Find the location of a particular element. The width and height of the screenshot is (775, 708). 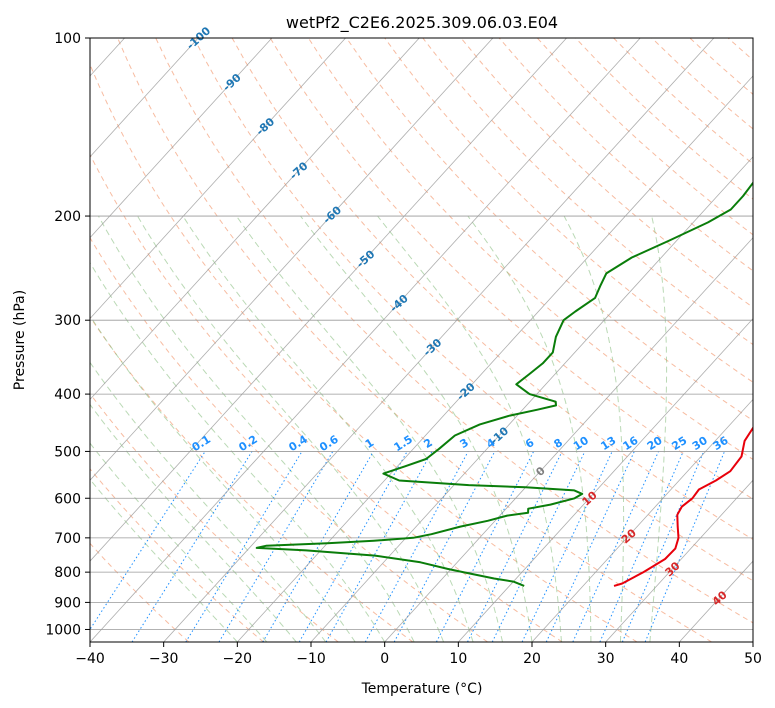

y-tick-label: 1000 is located at coordinates (63, 630).